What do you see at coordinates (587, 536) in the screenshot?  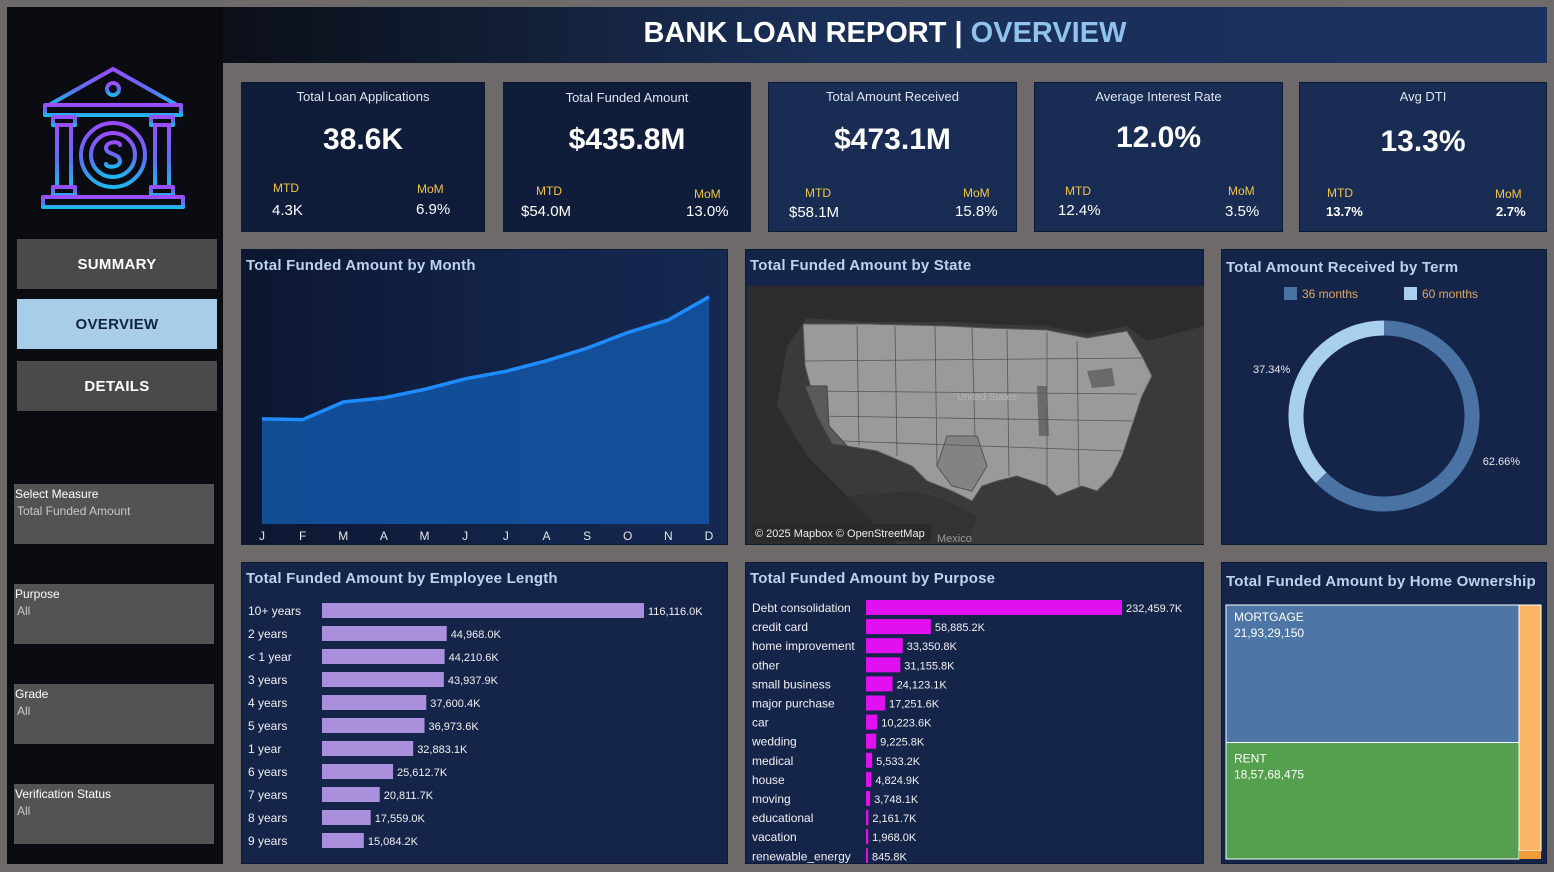 I see `month-tick-label: S` at bounding box center [587, 536].